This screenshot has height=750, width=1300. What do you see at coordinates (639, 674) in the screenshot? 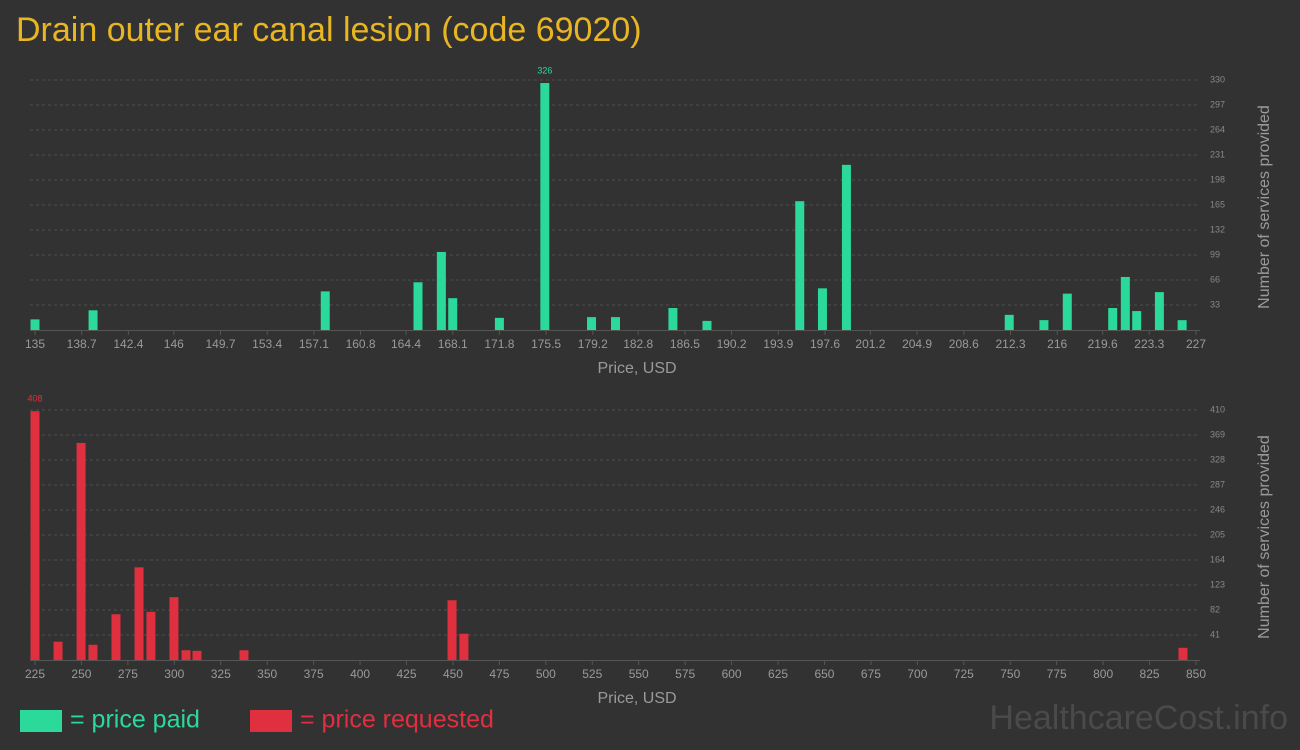
I see `x-tick-label: 550` at bounding box center [639, 674].